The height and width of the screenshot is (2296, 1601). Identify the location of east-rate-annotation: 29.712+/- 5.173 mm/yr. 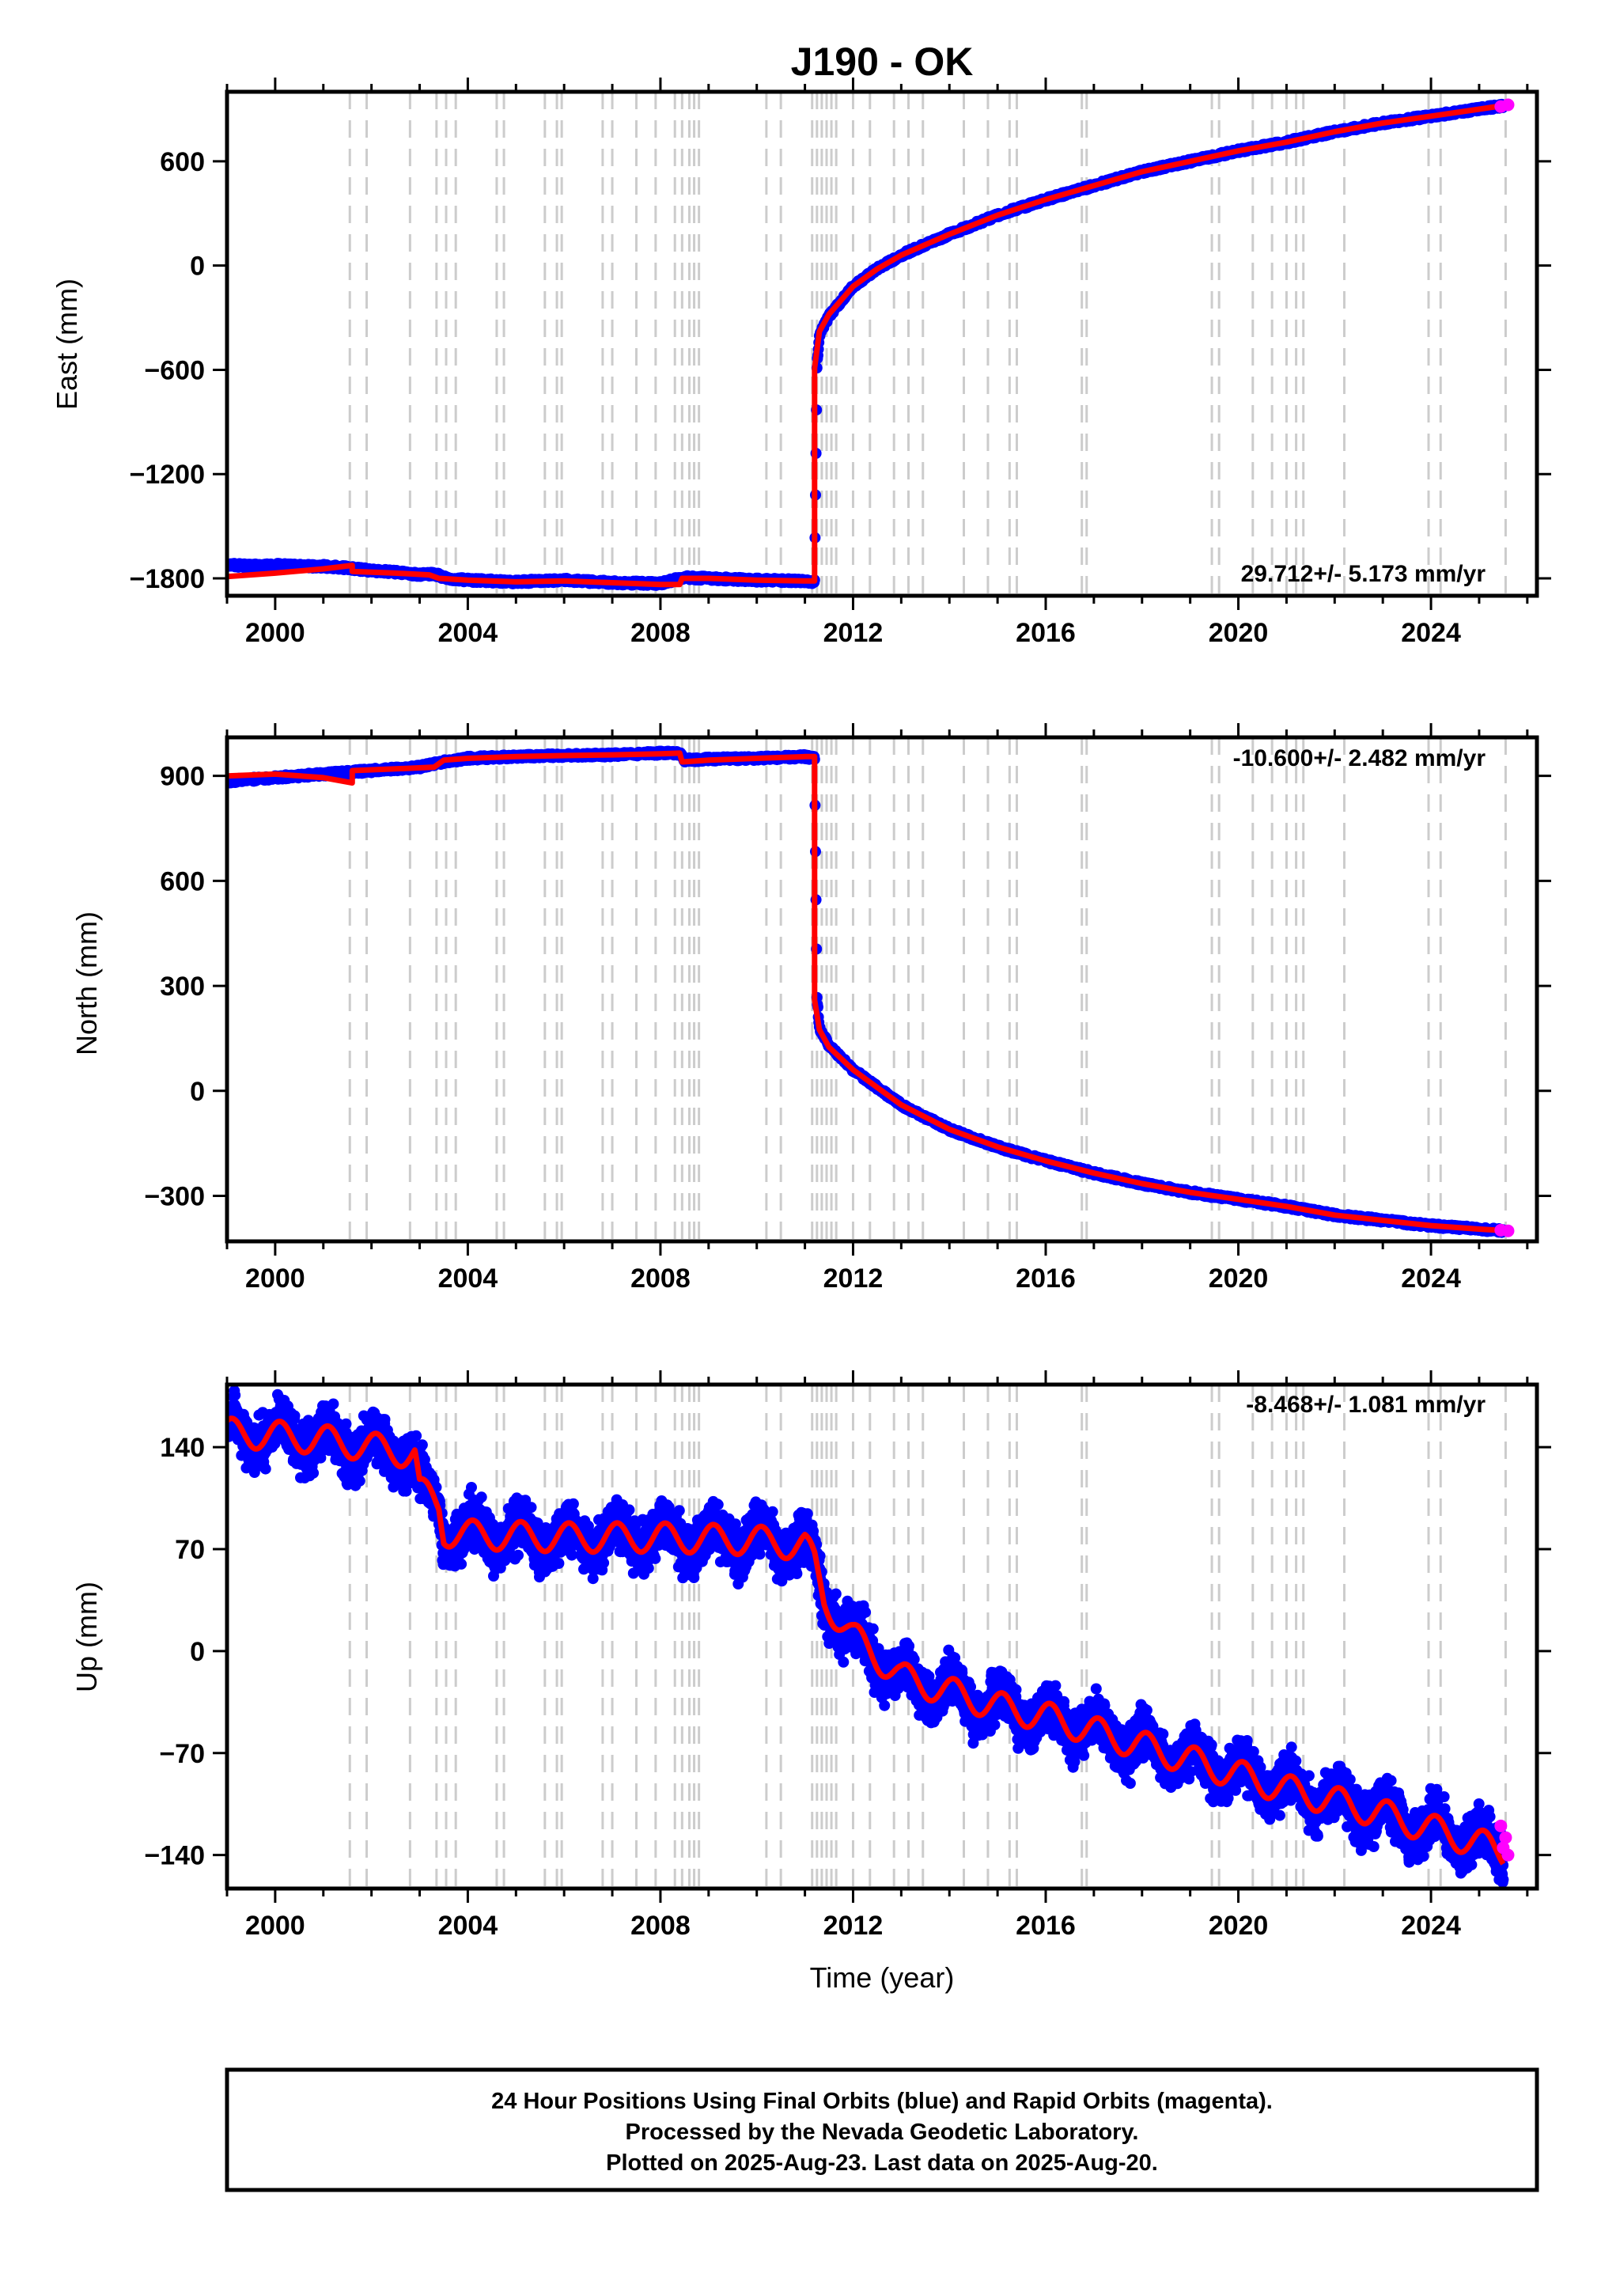
(1363, 574).